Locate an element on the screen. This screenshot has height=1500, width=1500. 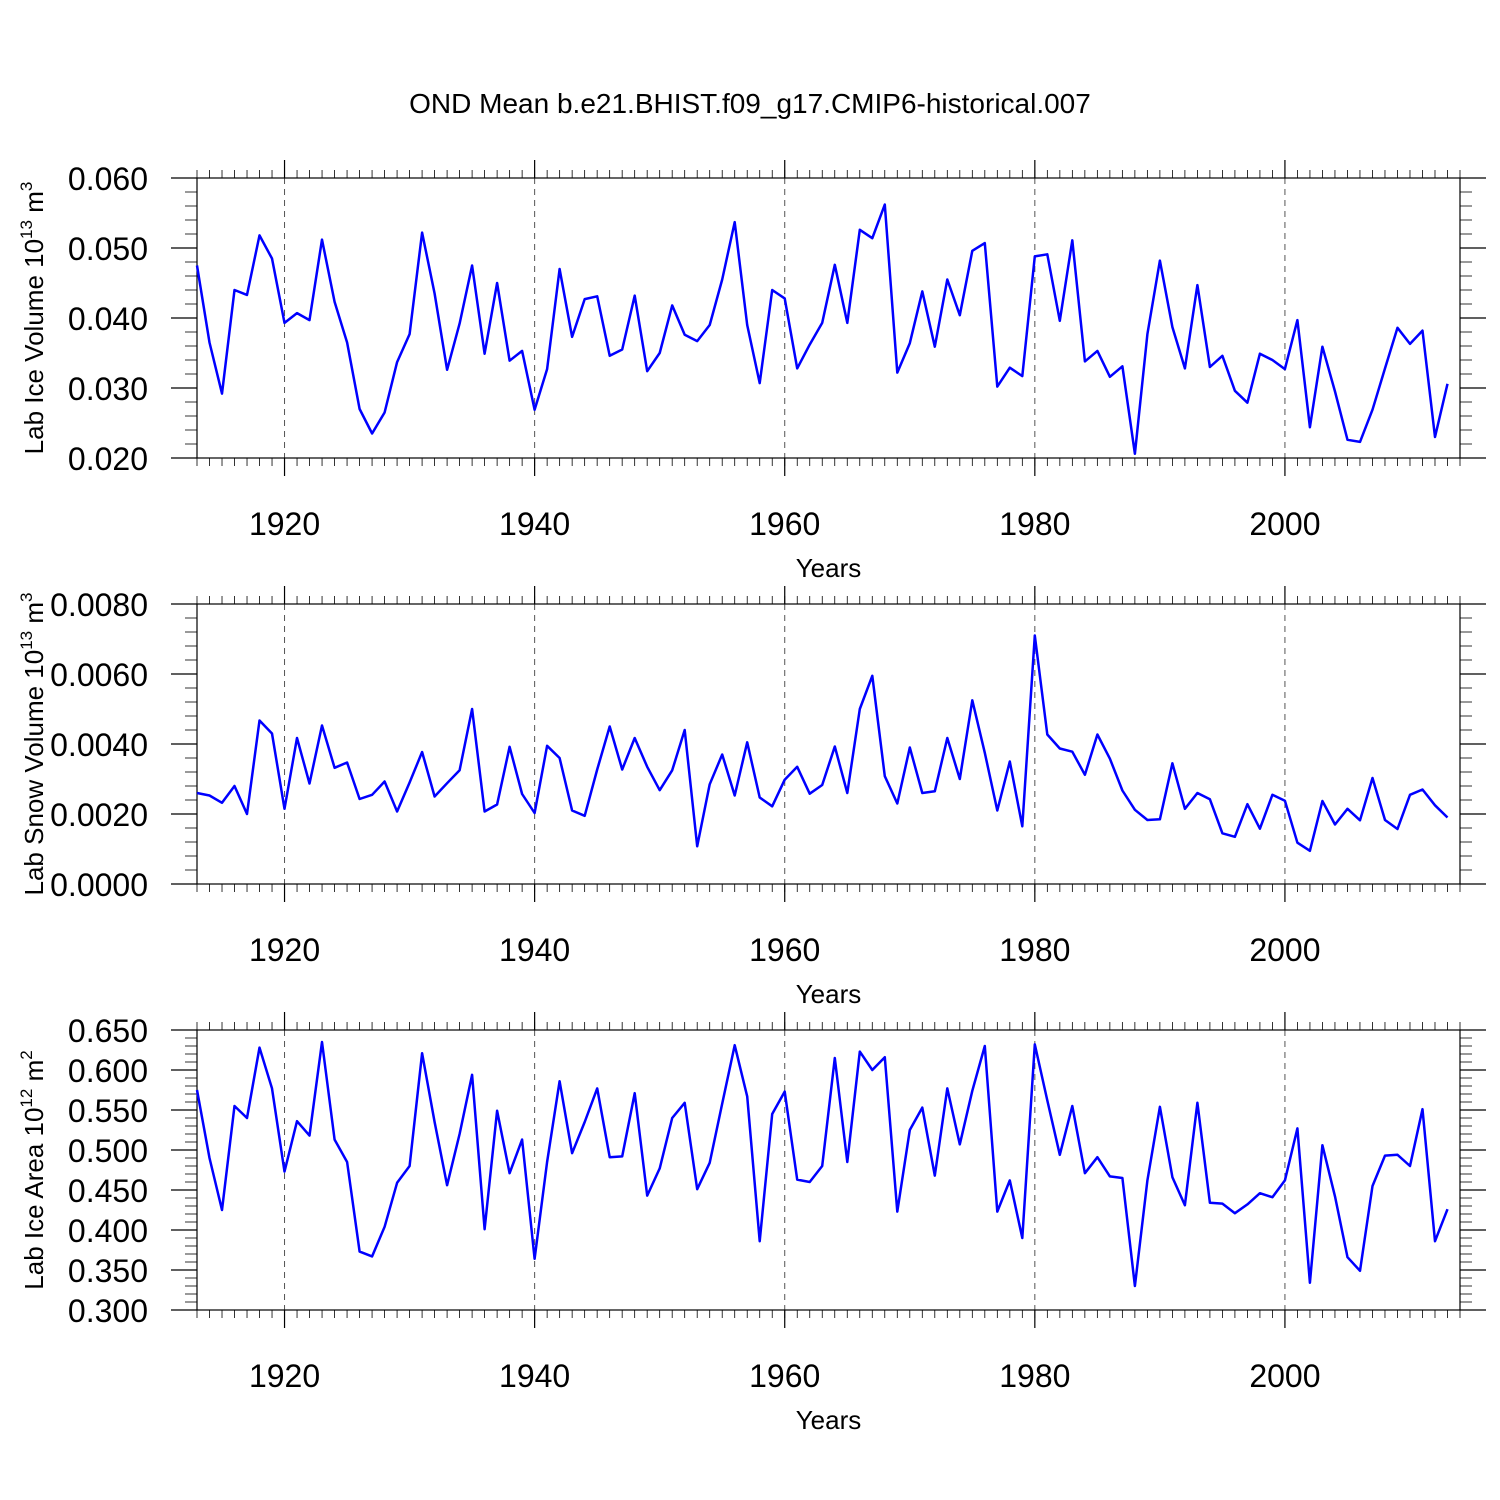
y-tick-label: 0.0060 is located at coordinates (99, 675).